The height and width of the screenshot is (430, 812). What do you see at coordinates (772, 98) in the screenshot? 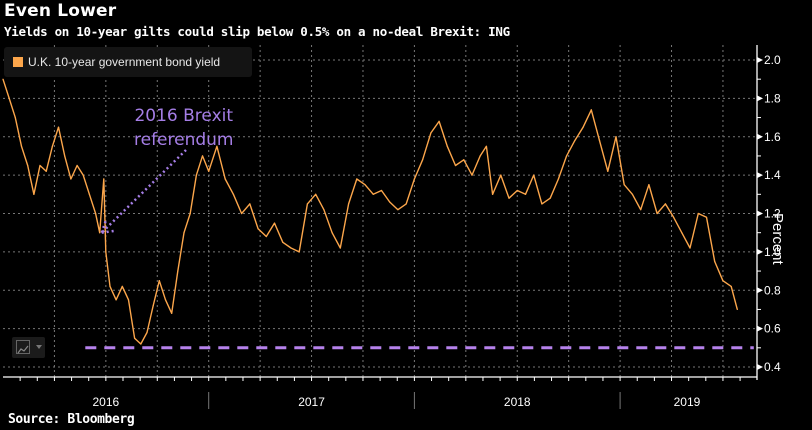
I see `y-tick-label: 1.8` at bounding box center [772, 98].